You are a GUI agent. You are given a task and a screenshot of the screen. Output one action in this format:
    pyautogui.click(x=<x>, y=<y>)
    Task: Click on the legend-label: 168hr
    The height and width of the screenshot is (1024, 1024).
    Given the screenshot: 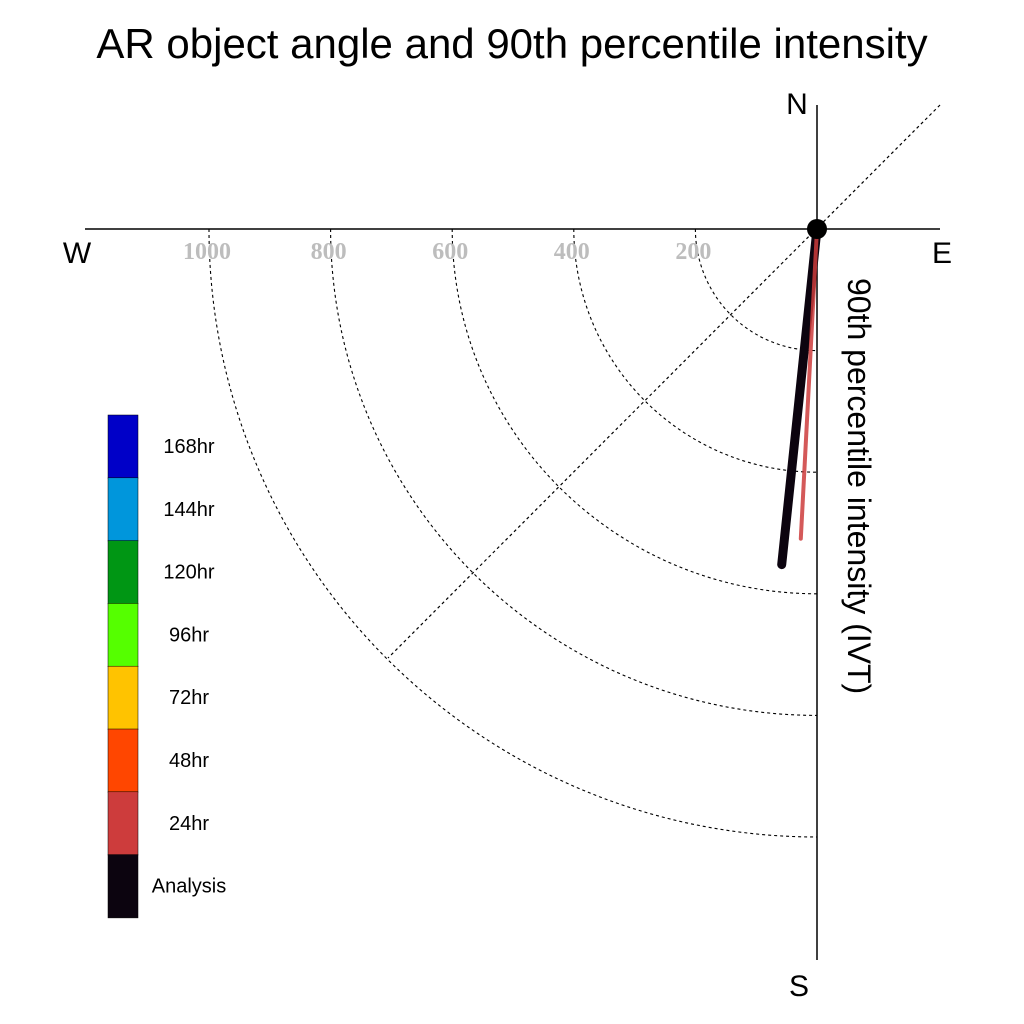 What is the action you would take?
    pyautogui.click(x=188, y=447)
    